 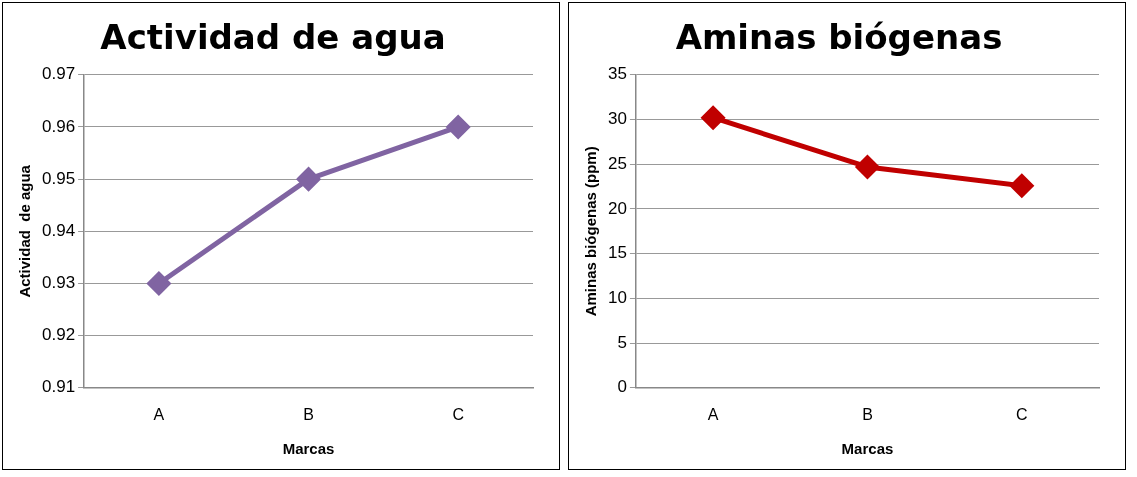 What do you see at coordinates (58, 126) in the screenshot?
I see `y-tick-label: 0.96` at bounding box center [58, 126].